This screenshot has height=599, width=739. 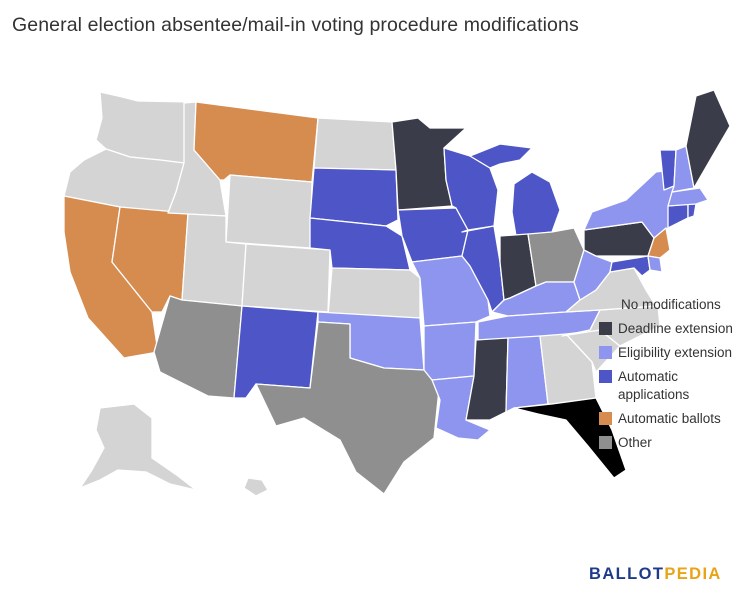 What do you see at coordinates (683, 169) in the screenshot?
I see `state-NH` at bounding box center [683, 169].